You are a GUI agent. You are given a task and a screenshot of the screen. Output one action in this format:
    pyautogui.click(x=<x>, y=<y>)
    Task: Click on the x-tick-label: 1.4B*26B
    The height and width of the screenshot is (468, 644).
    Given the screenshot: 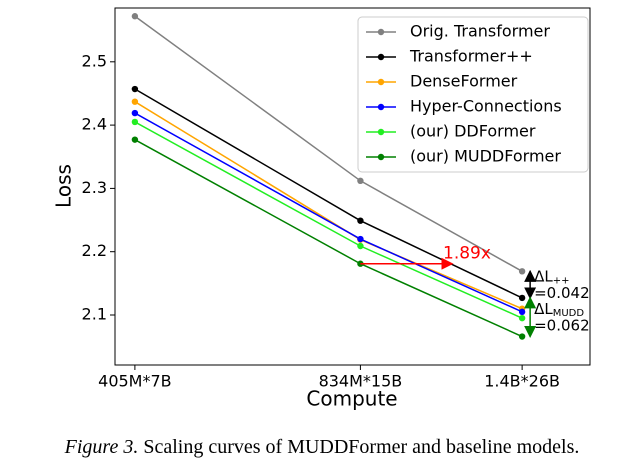 What is the action you would take?
    pyautogui.click(x=522, y=381)
    